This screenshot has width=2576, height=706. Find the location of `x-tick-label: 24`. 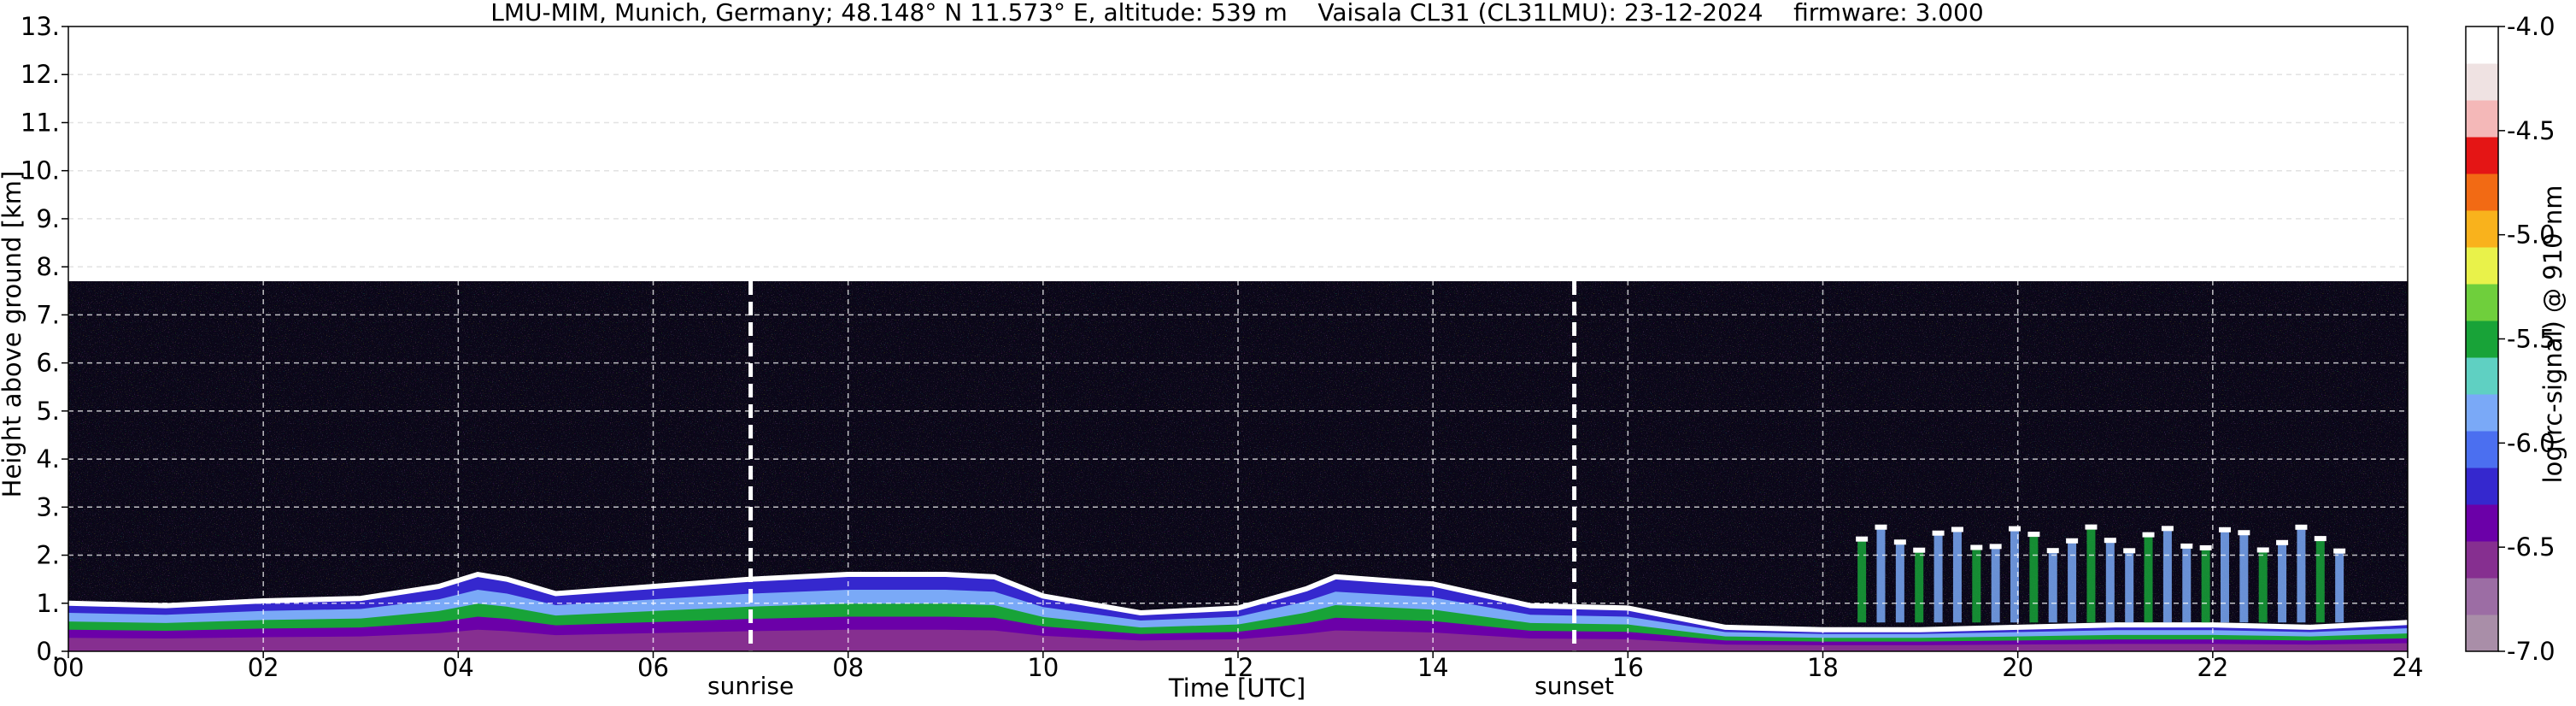

x-tick-label: 24 is located at coordinates (2408, 667).